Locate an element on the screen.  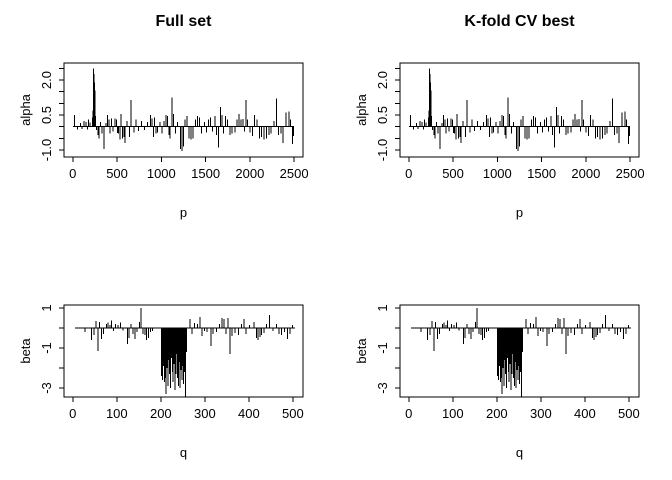
beta-full-set-plot: 0 100 200 300 400 500 1 -1 -3 is located at coordinates (171, 362).